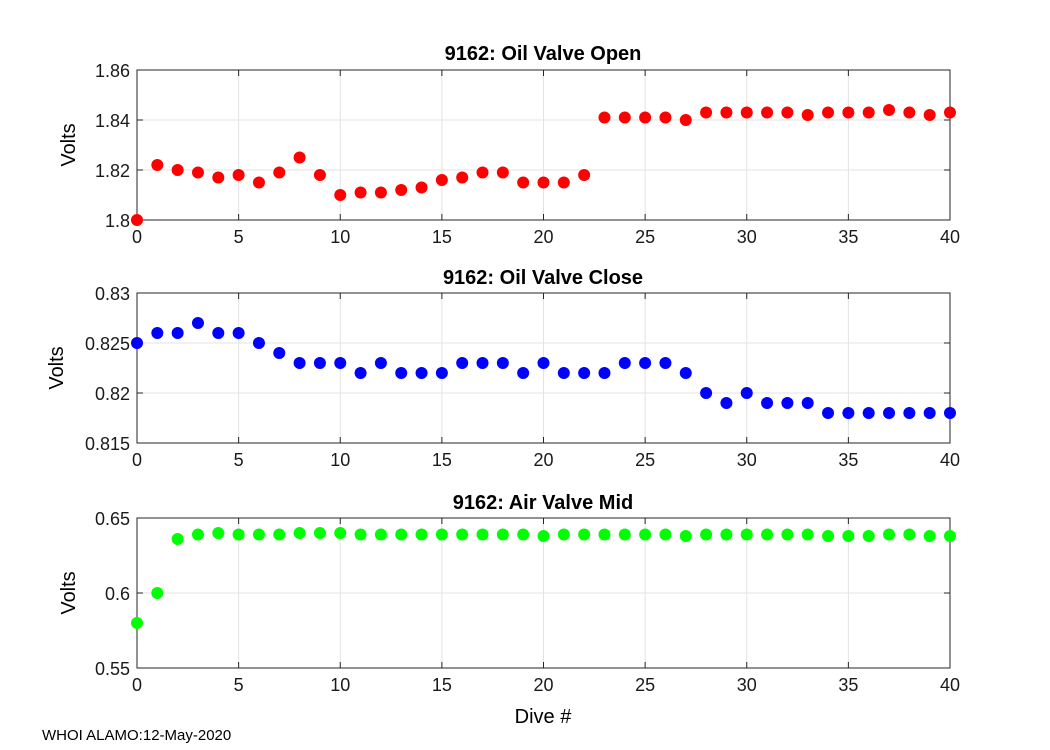 The height and width of the screenshot is (750, 1050). Describe the element at coordinates (544, 717) in the screenshot. I see `x-axis-label: Dive #` at that location.